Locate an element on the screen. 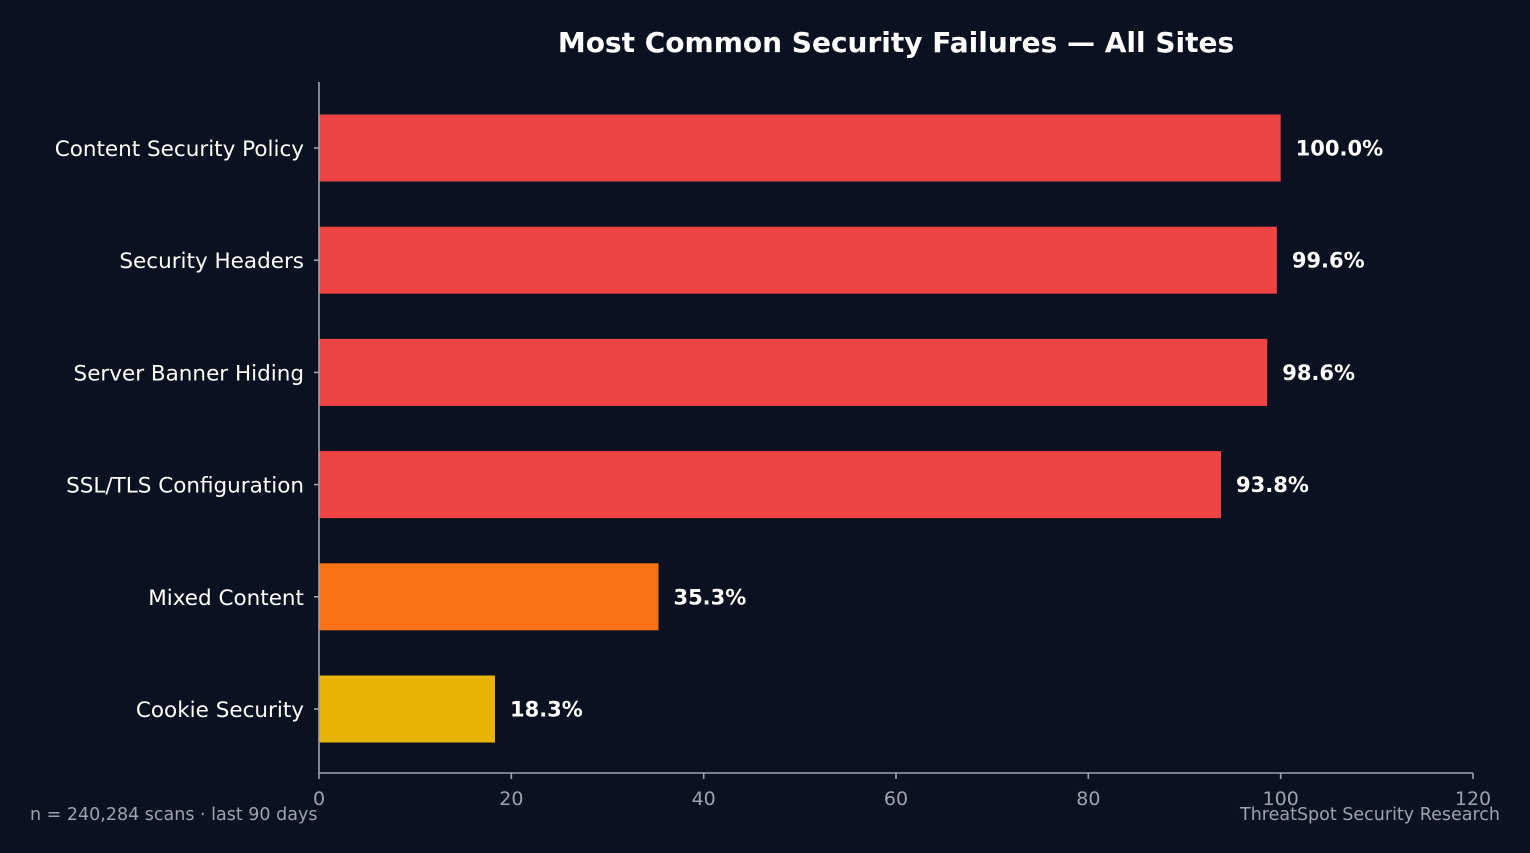 The width and height of the screenshot is (1530, 853). footer-sample-note: n = 240,284 scans · last 90 days is located at coordinates (173, 815).